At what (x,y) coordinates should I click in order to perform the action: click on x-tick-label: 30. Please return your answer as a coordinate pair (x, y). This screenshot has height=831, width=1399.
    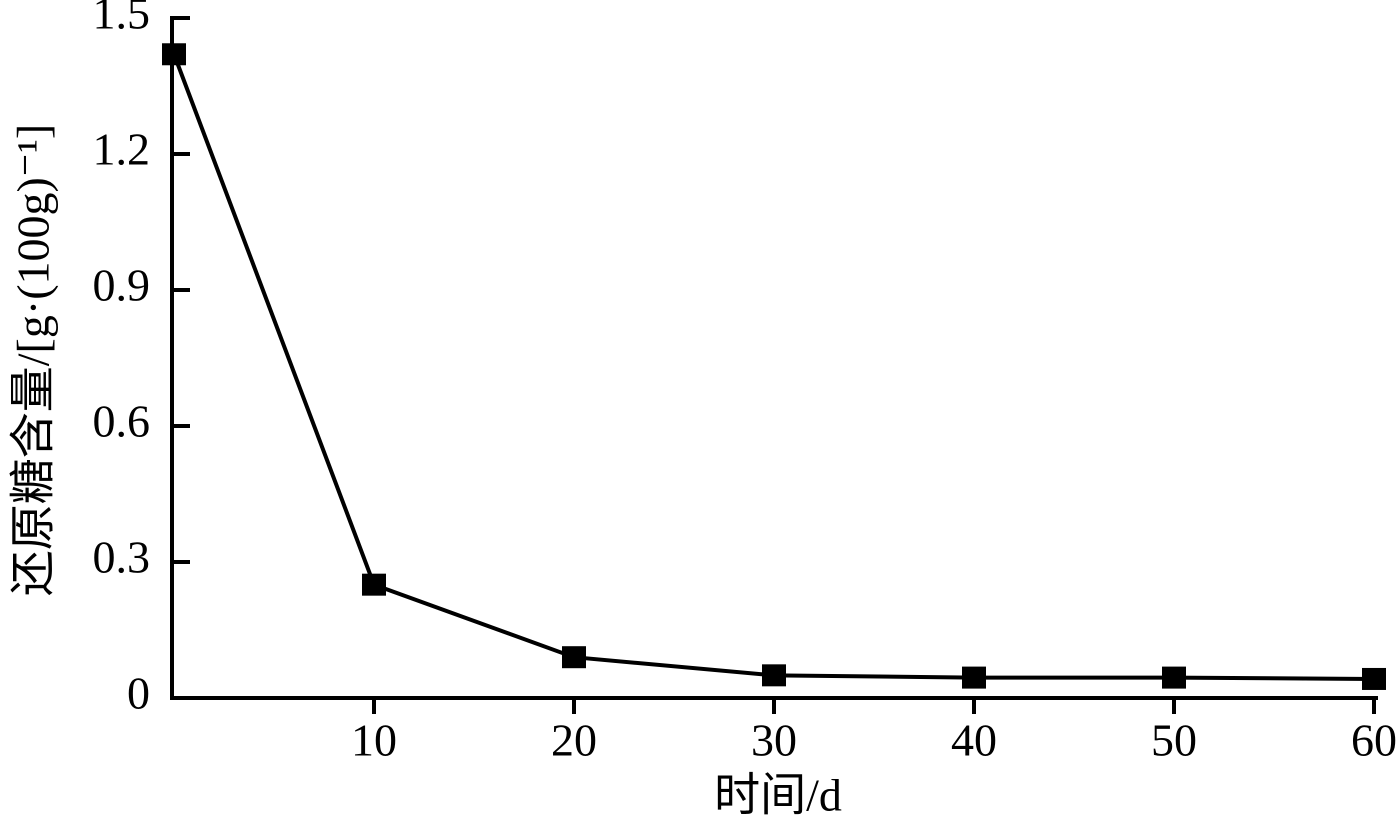
    Looking at the image, I should click on (774, 740).